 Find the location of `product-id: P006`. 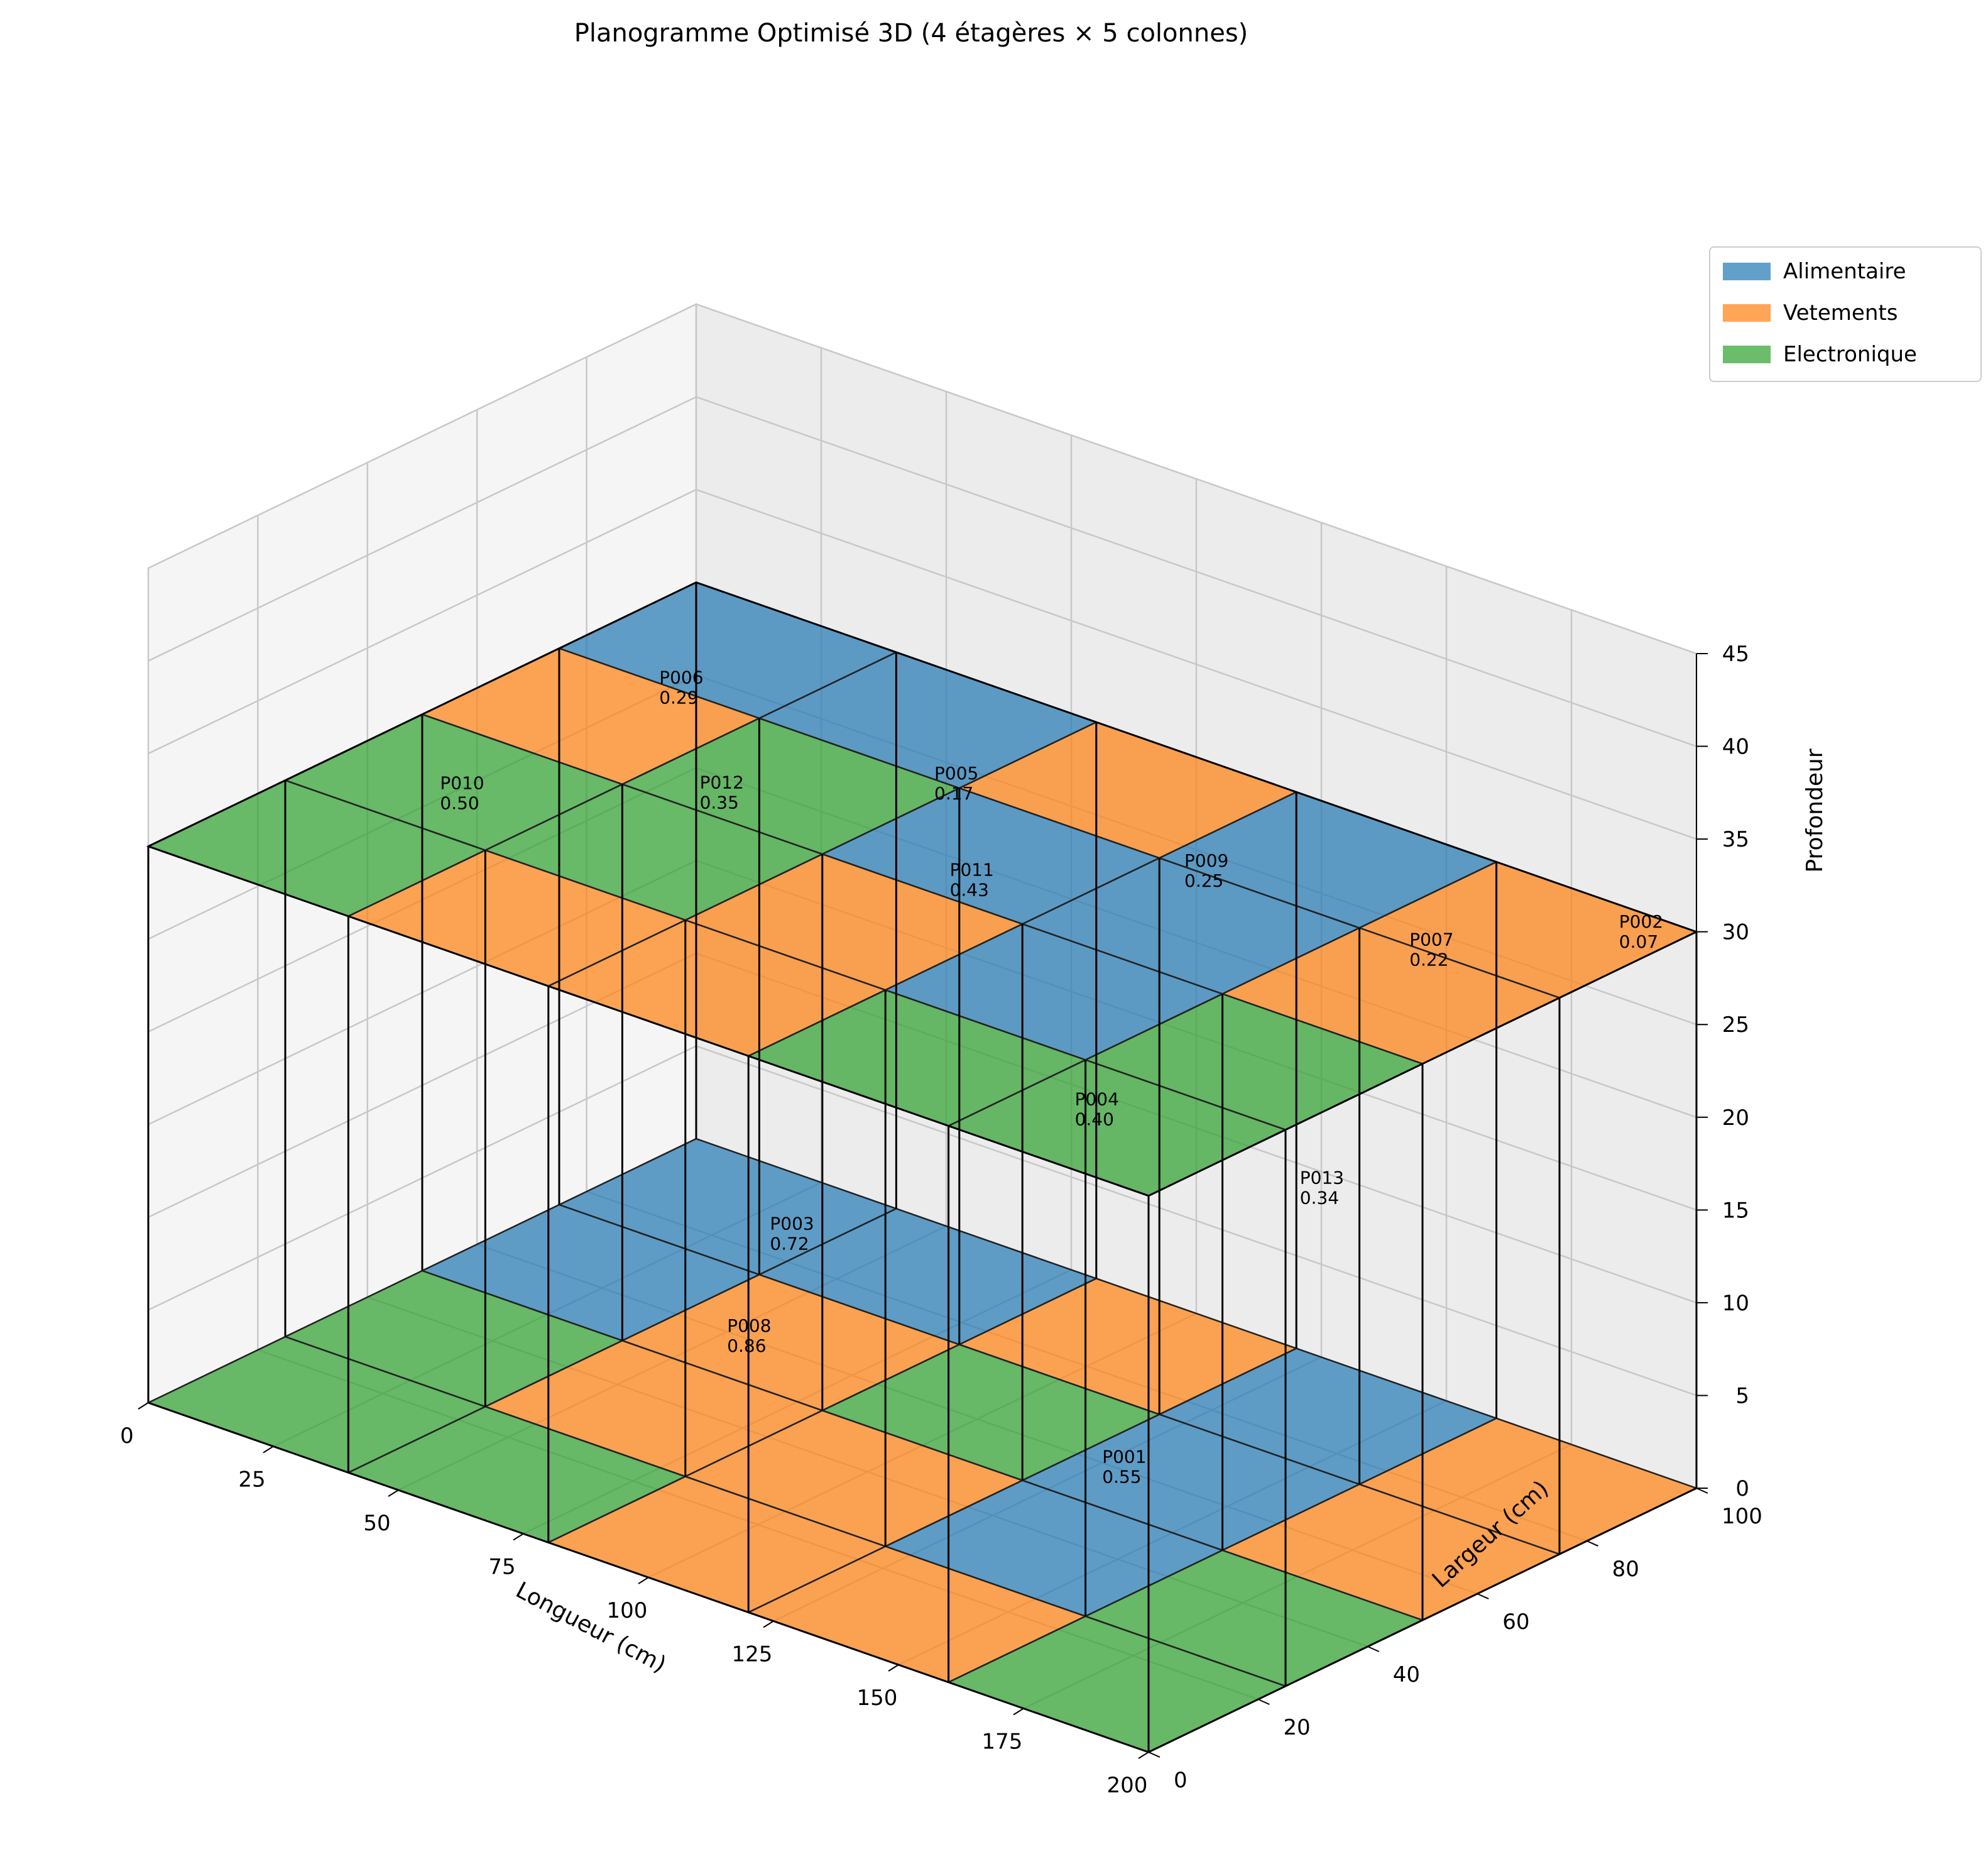

product-id: P006 is located at coordinates (681, 677).